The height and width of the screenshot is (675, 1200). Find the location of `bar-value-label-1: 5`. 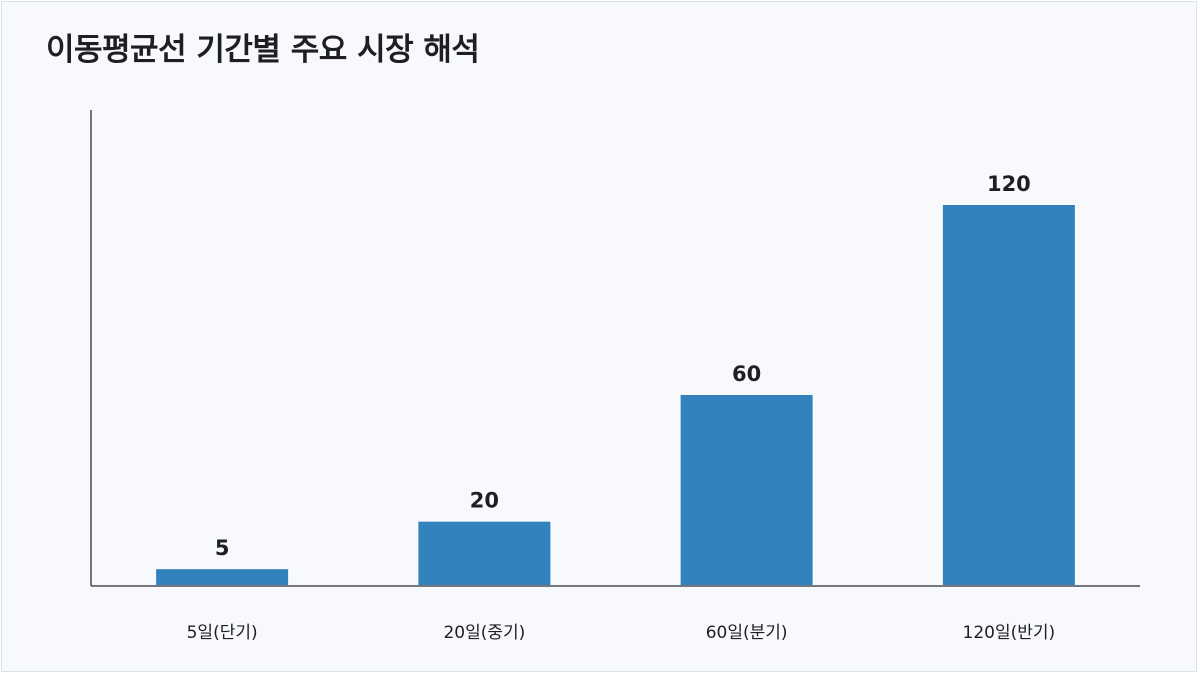

bar-value-label-1: 5 is located at coordinates (222, 548).